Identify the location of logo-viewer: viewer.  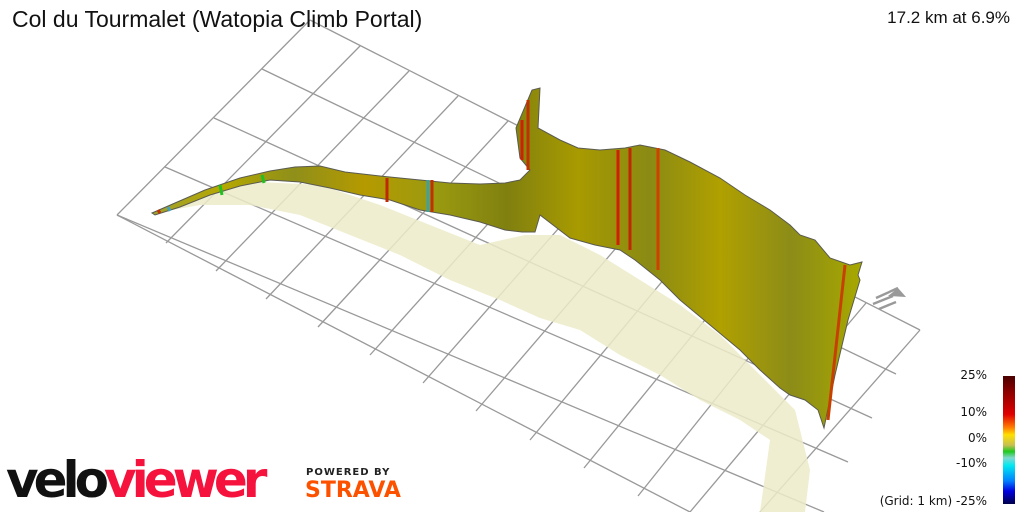
(185, 480).